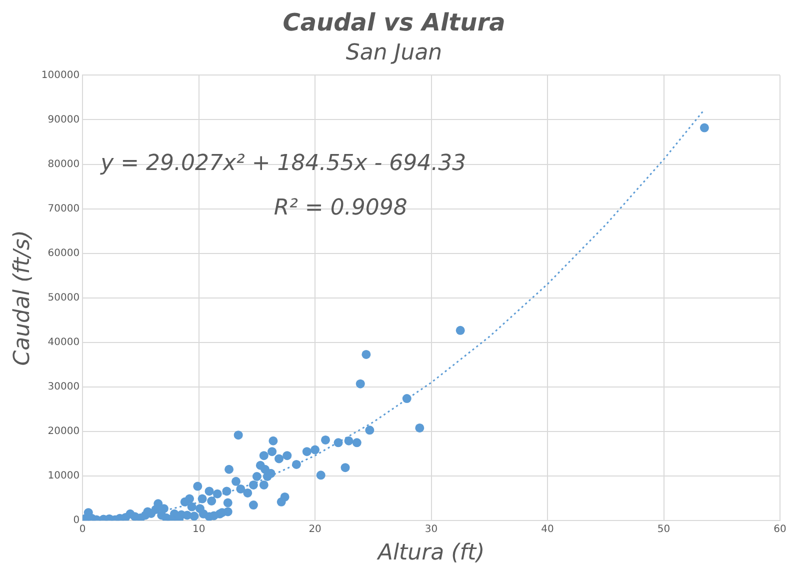 The width and height of the screenshot is (794, 571). I want to click on y-tick-label: 20000, so click(64, 432).